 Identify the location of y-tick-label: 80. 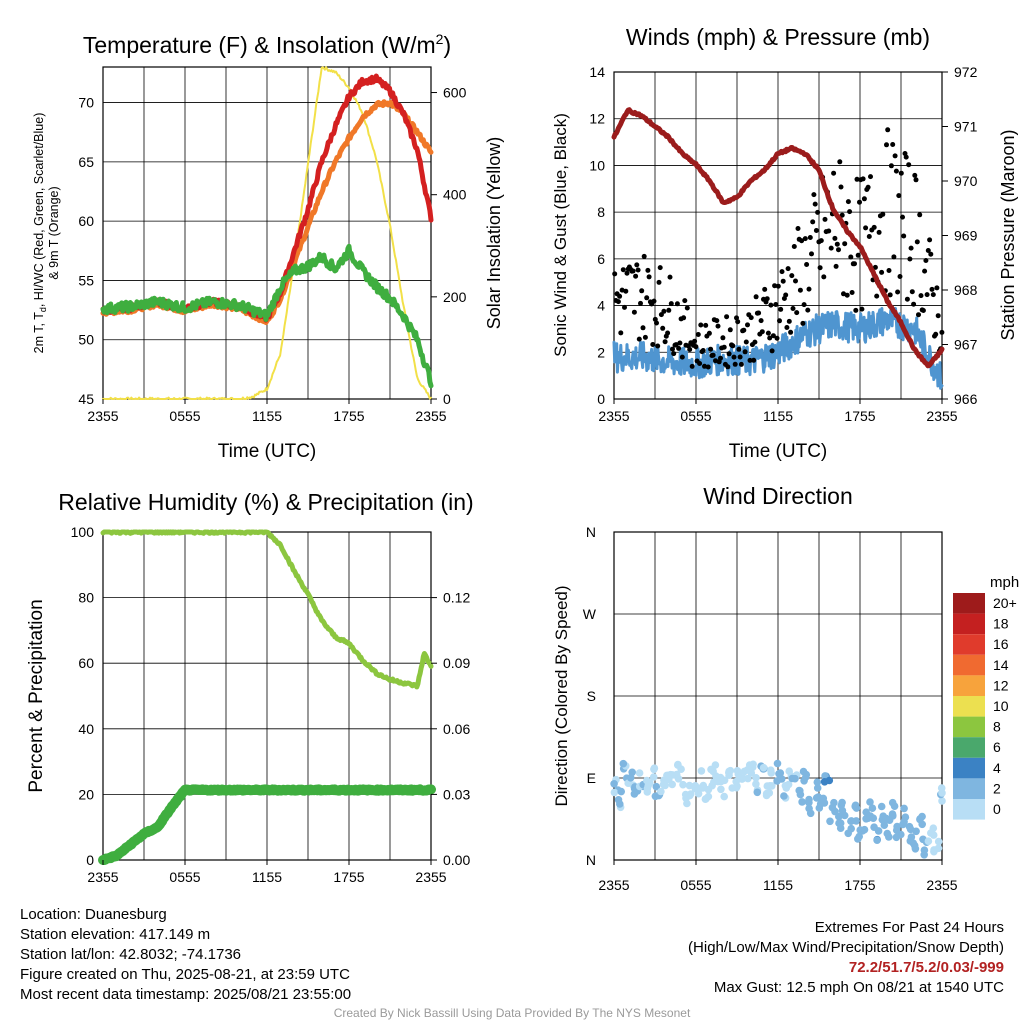
(86, 598).